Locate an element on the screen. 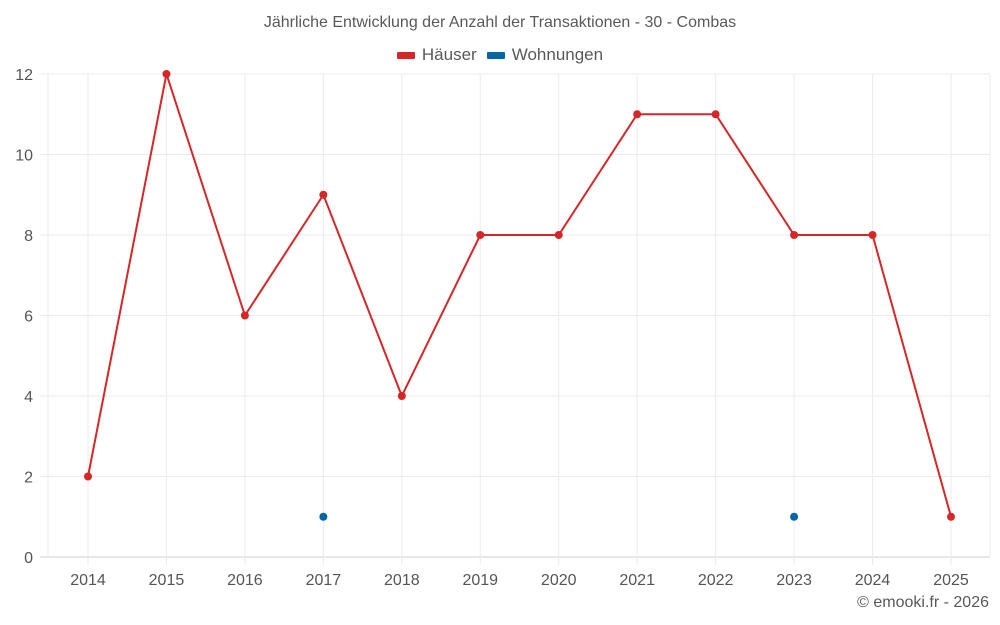  y-tick-label: 4 is located at coordinates (28, 397).